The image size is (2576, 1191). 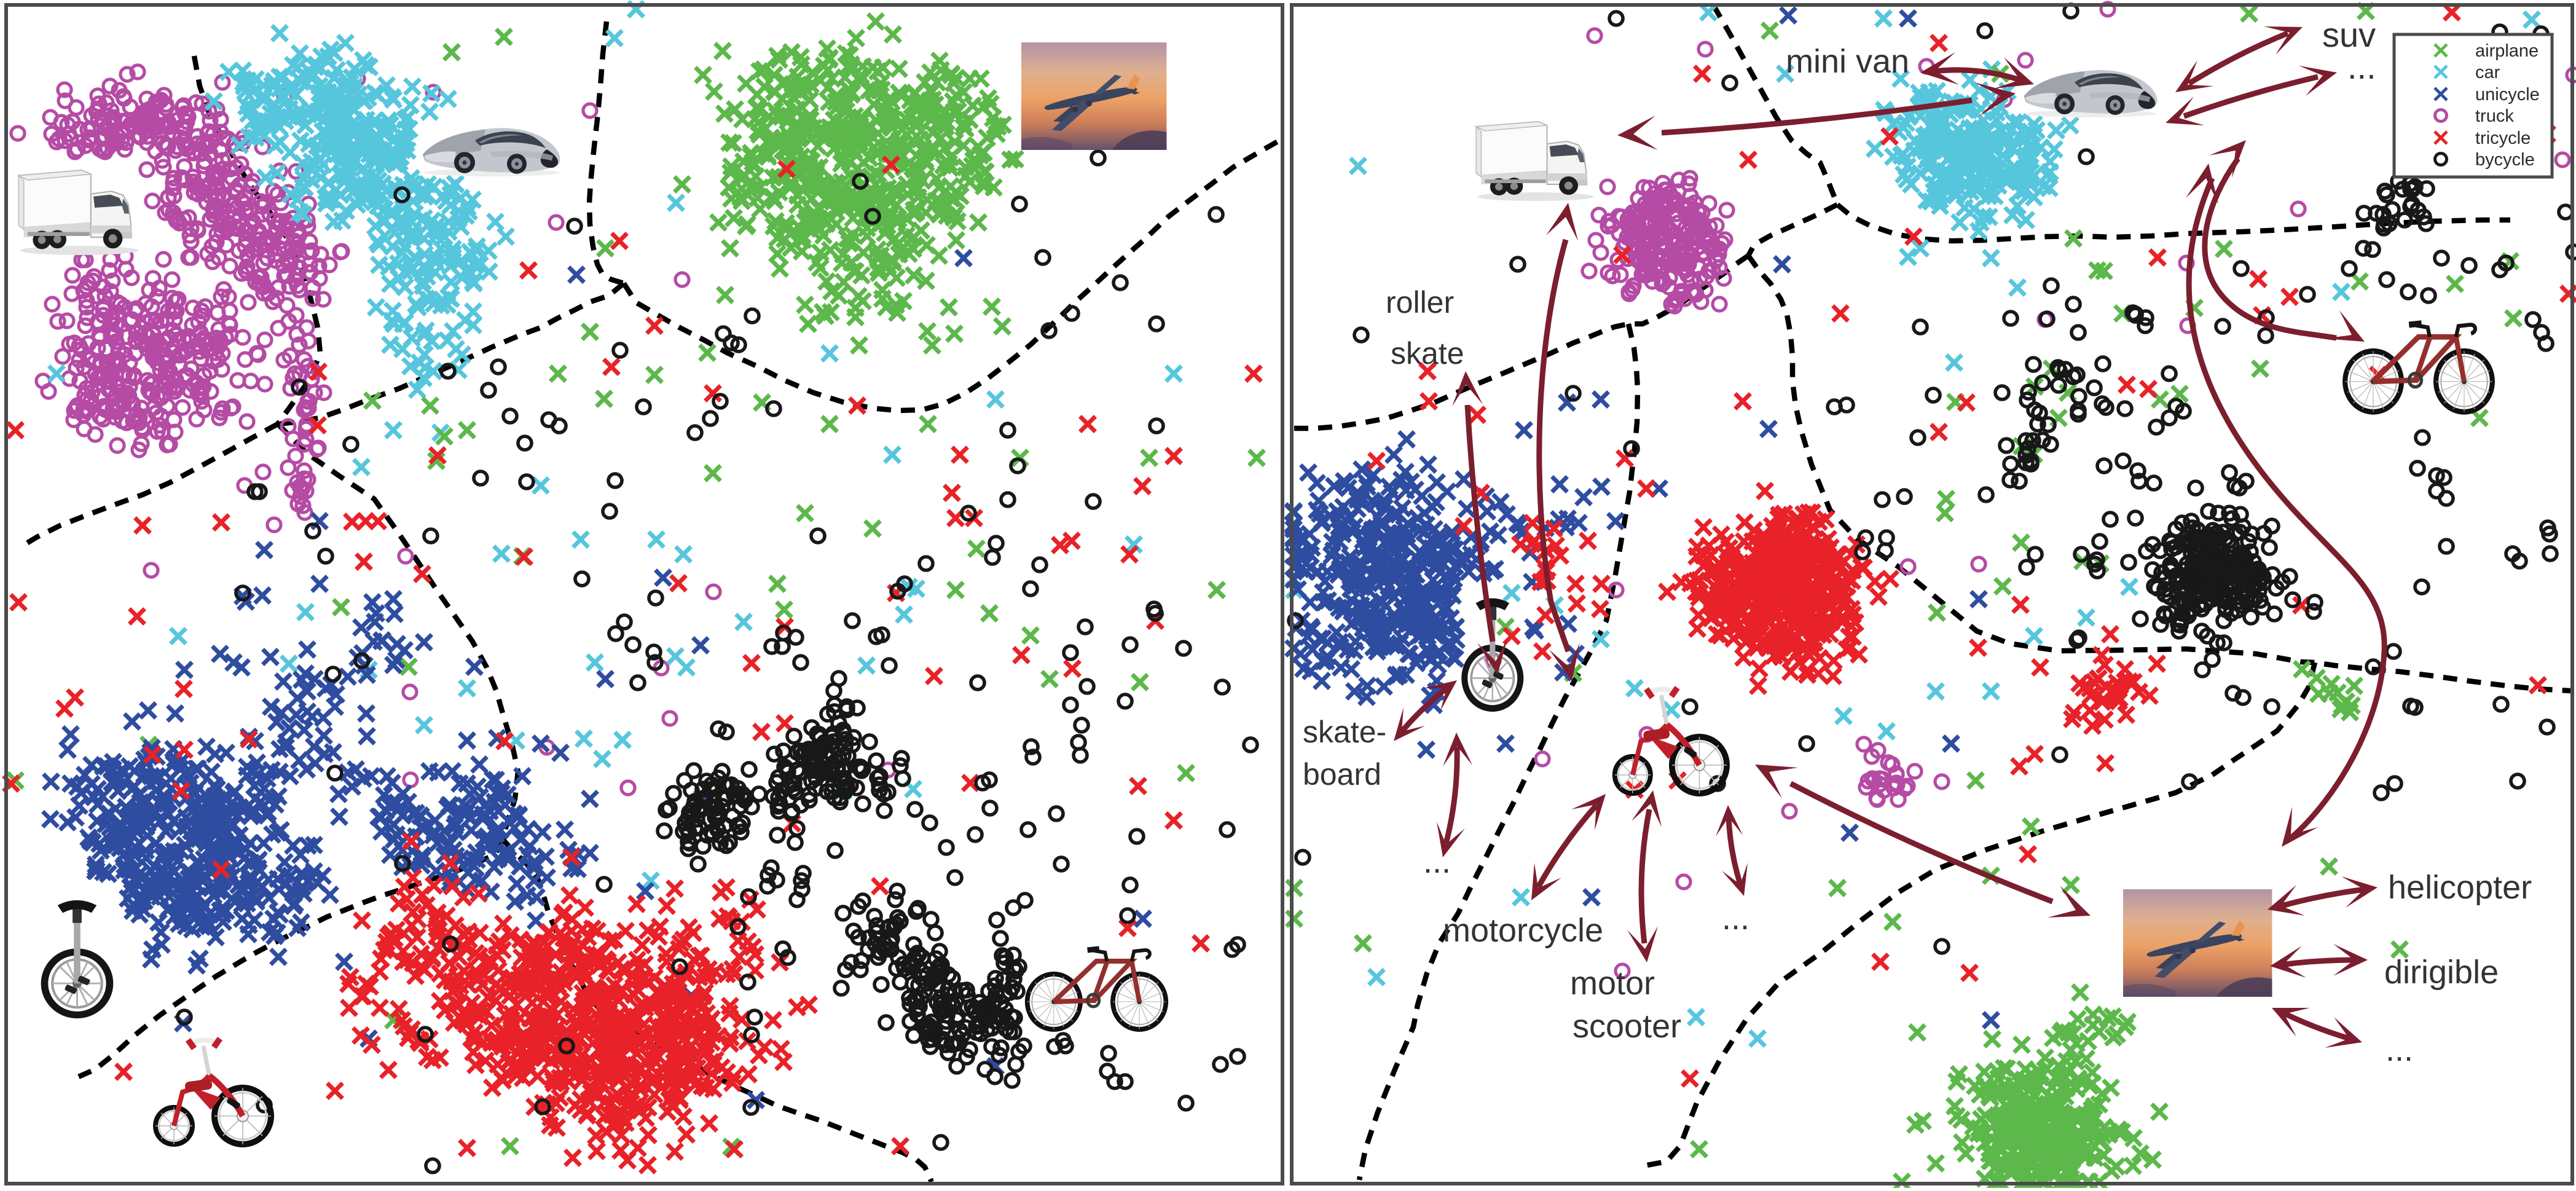 I want to click on svg-text: skate, so click(x=1427, y=353).